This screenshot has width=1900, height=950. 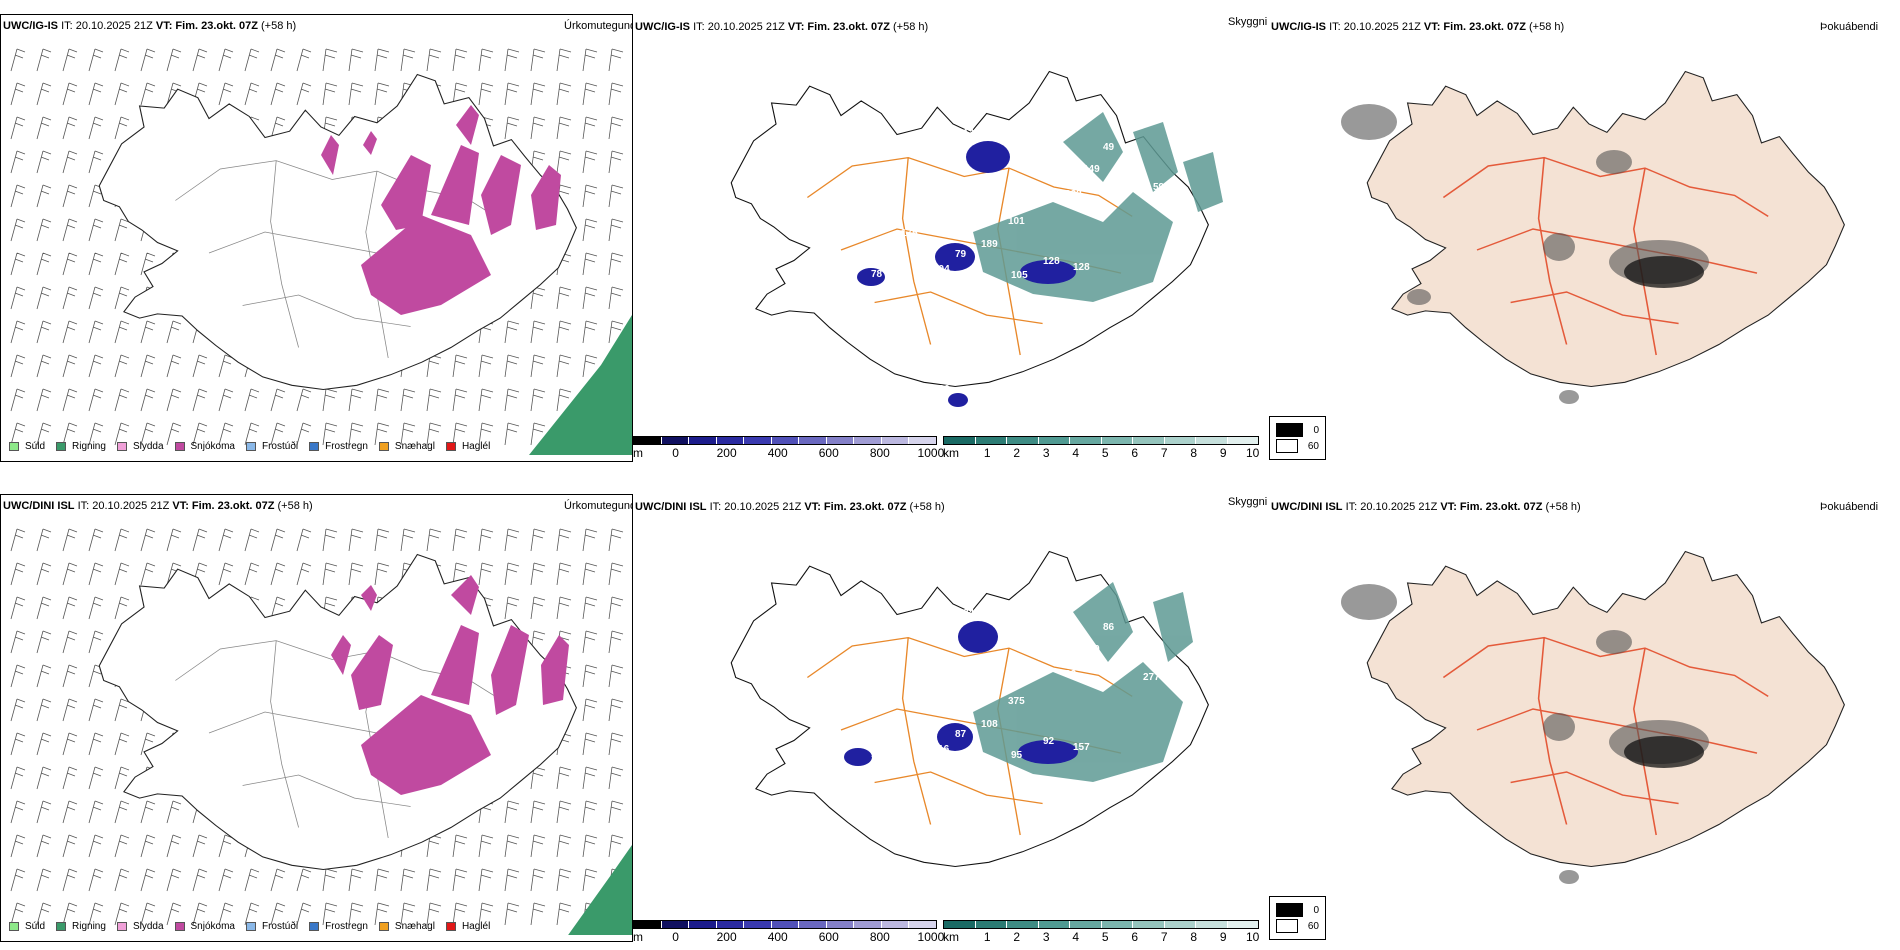 What do you see at coordinates (1161, 187) in the screenshot?
I see `ceiling-value-label: 592` at bounding box center [1161, 187].